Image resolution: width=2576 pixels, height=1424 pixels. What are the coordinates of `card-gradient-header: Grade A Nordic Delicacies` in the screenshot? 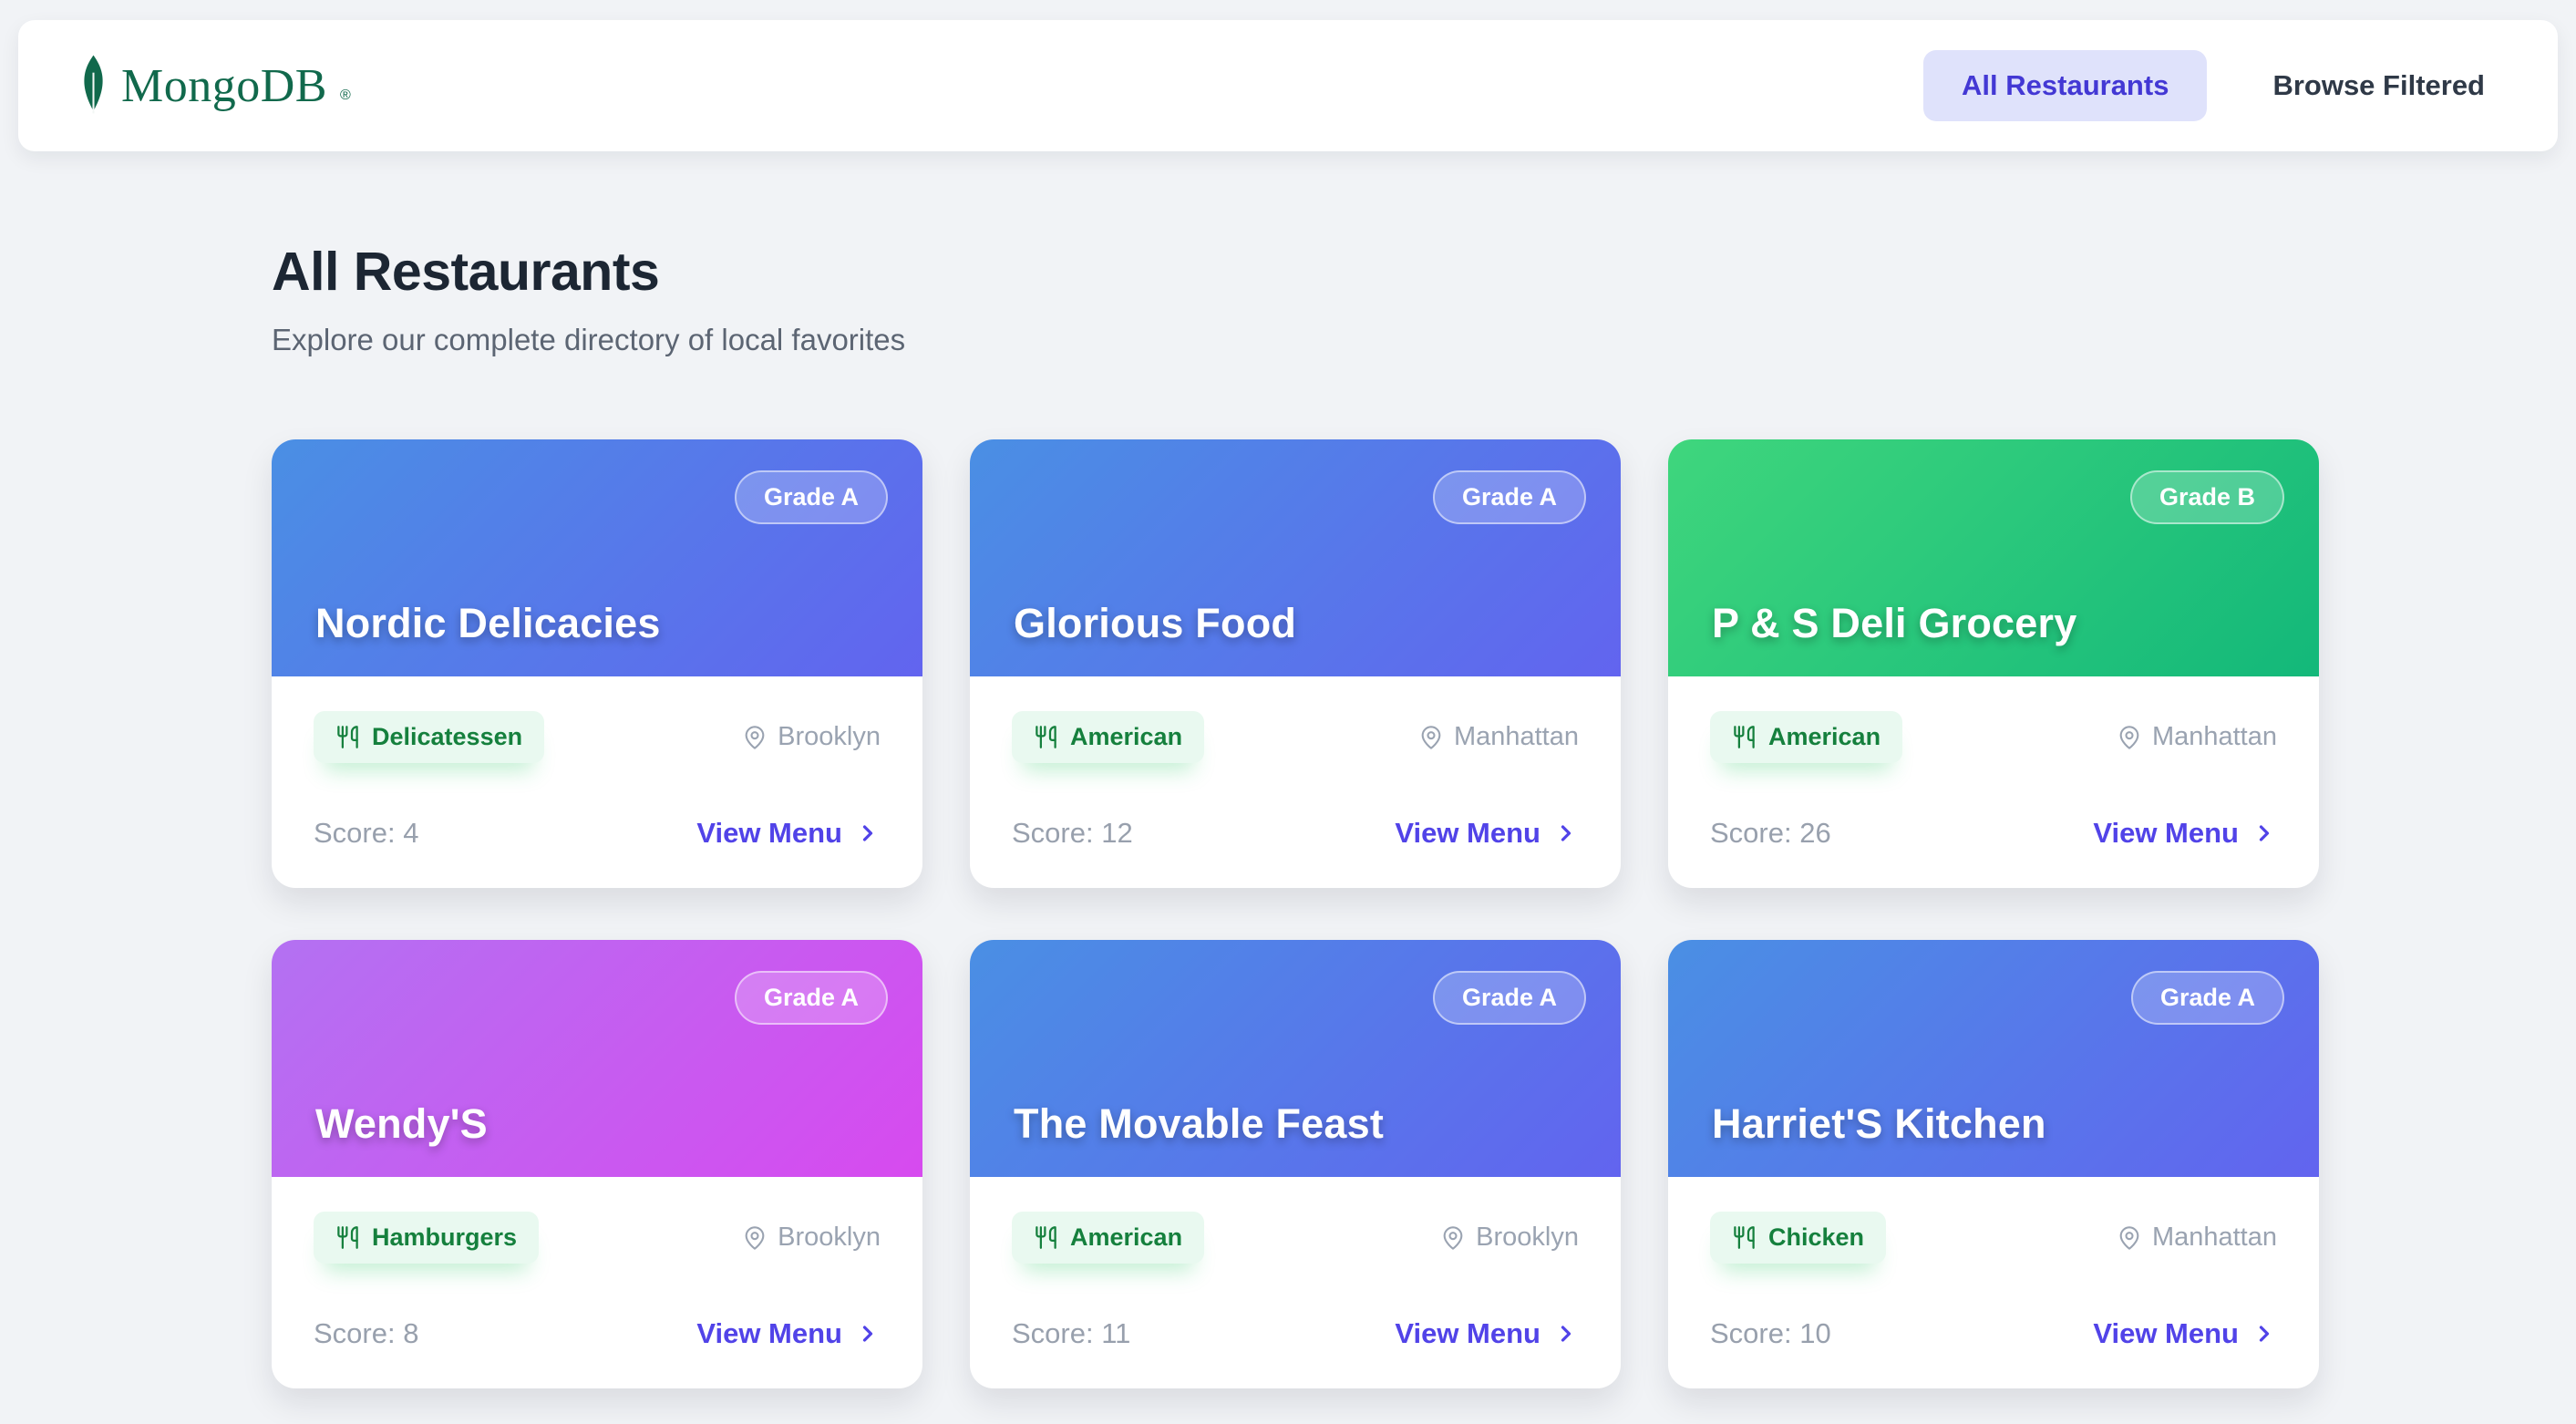 It's located at (597, 558).